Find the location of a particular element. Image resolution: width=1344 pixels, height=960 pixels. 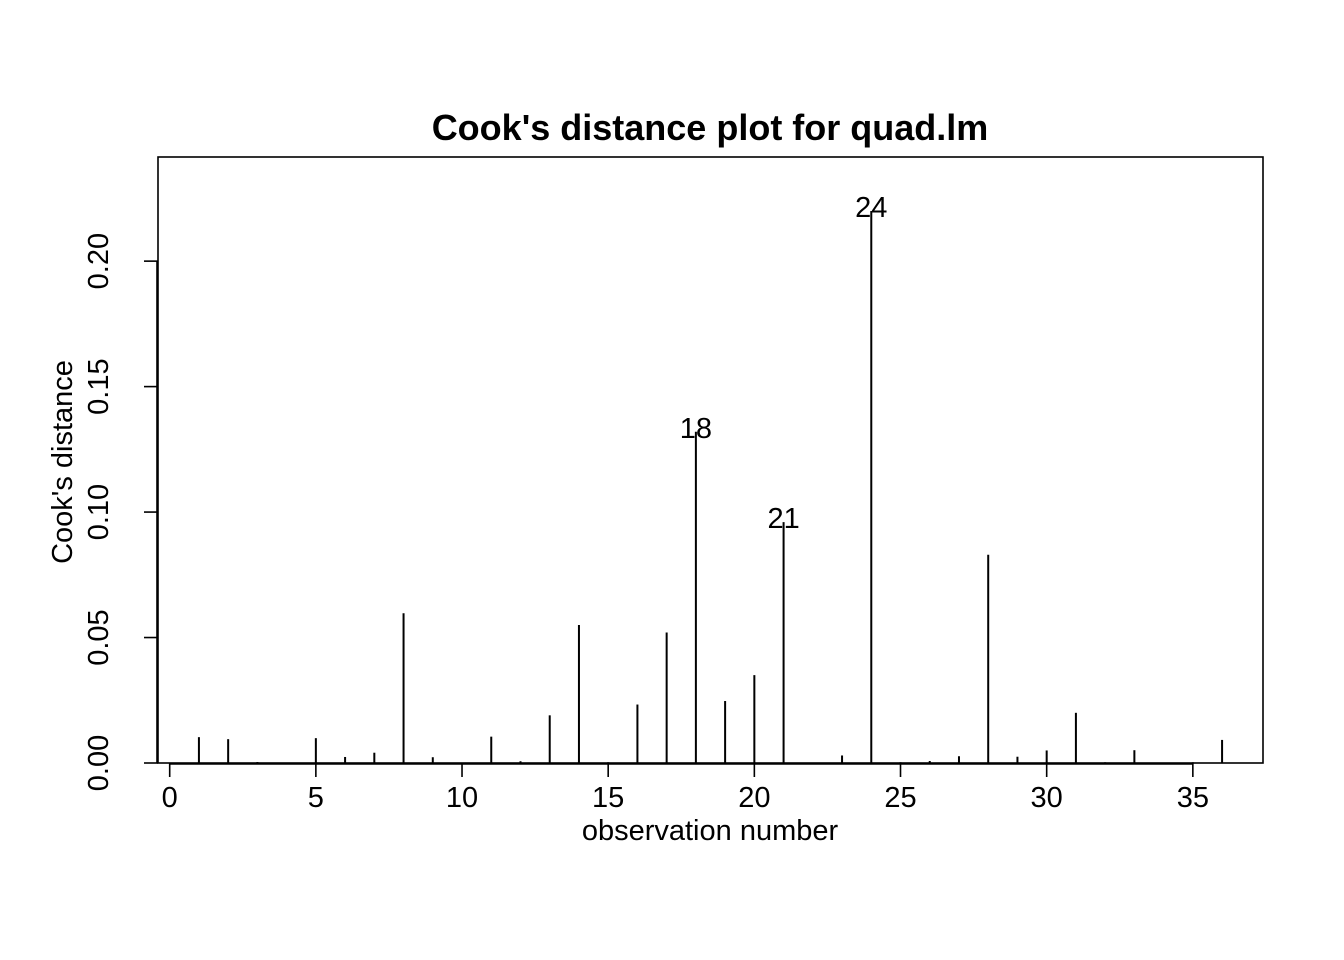

point-label-18: 18 is located at coordinates (696, 429).